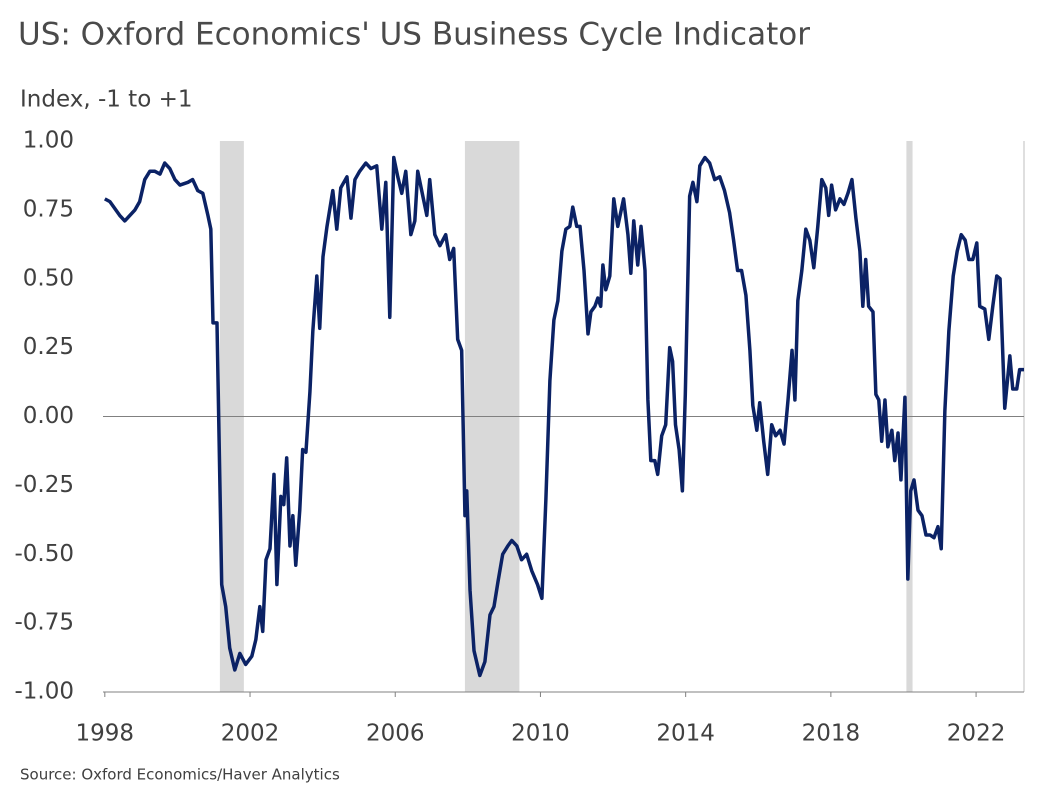 Image resolution: width=1064 pixels, height=806 pixels. I want to click on x-tick-label: 2010, so click(540, 734).